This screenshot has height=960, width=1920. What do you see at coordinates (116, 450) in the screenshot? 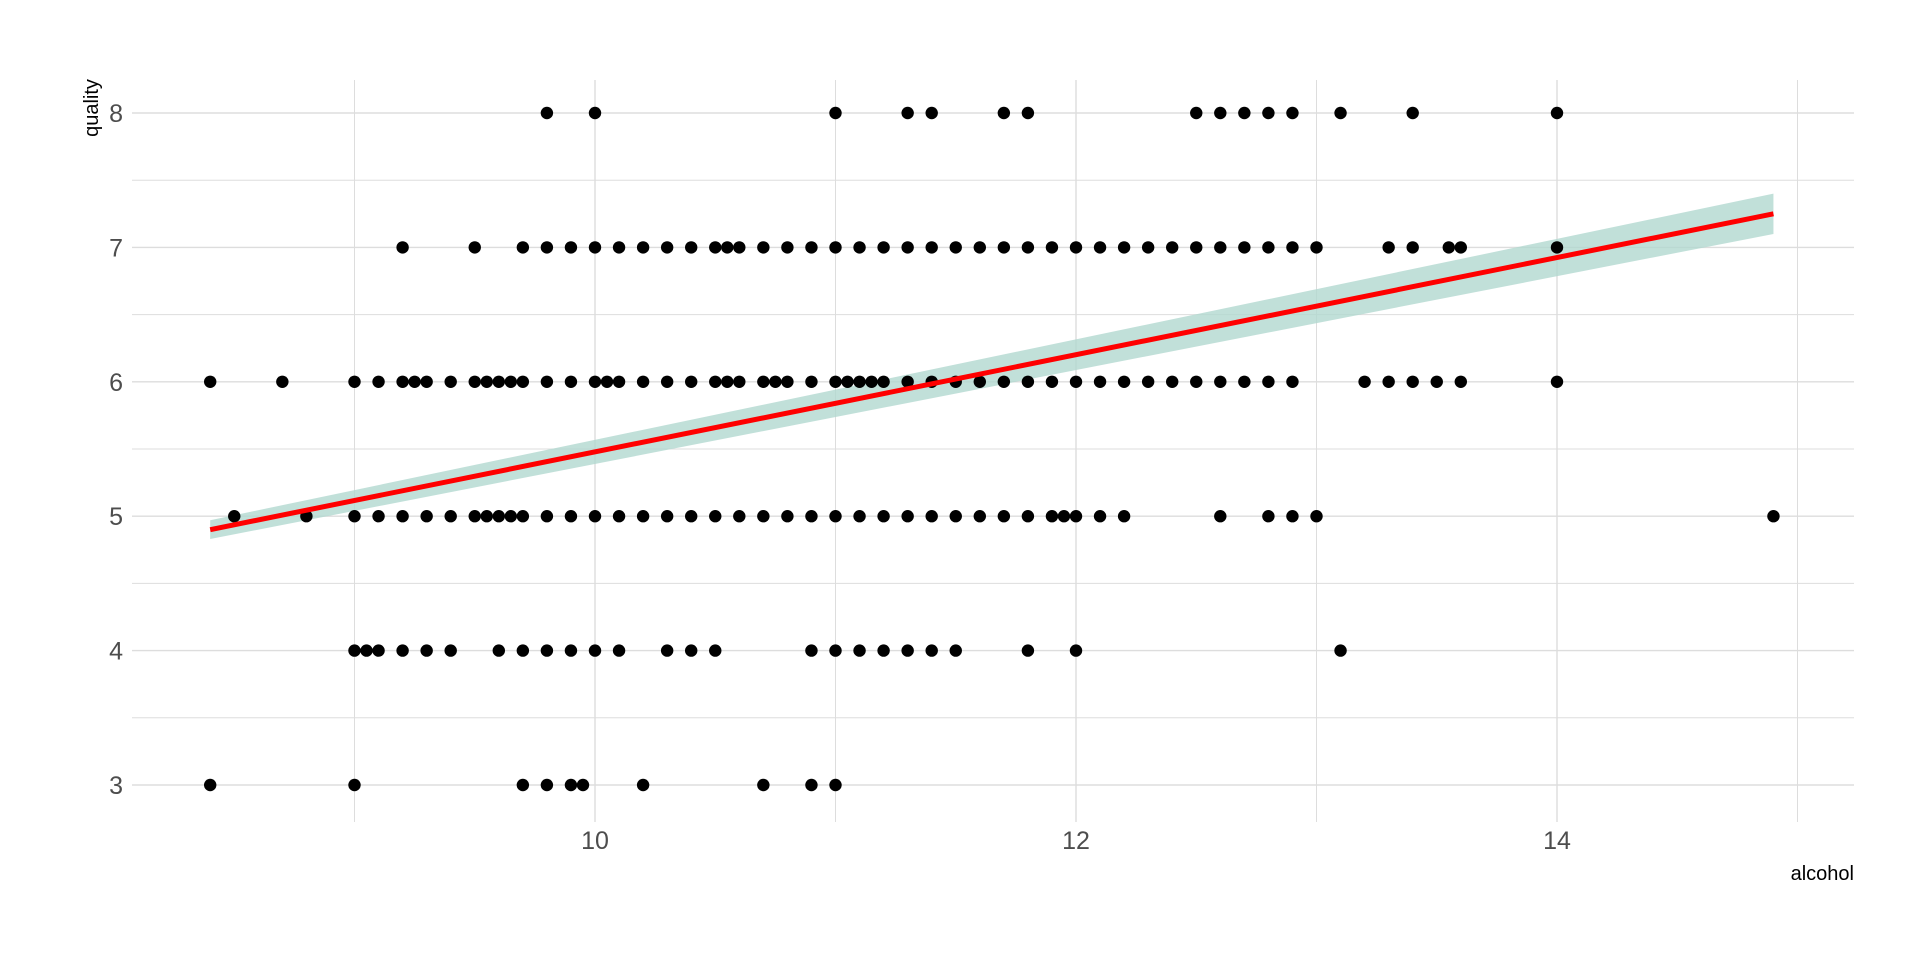
I see `y-tick-labels: 3 4 5 6 7 8` at bounding box center [116, 450].